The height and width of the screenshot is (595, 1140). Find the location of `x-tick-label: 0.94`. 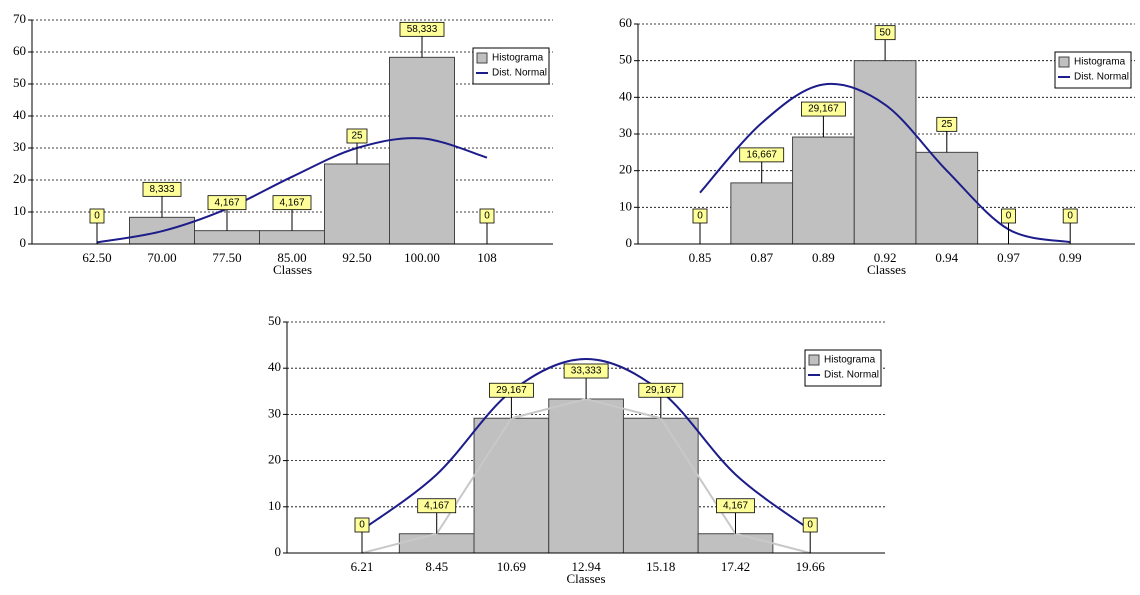

x-tick-label: 0.94 is located at coordinates (946, 257).